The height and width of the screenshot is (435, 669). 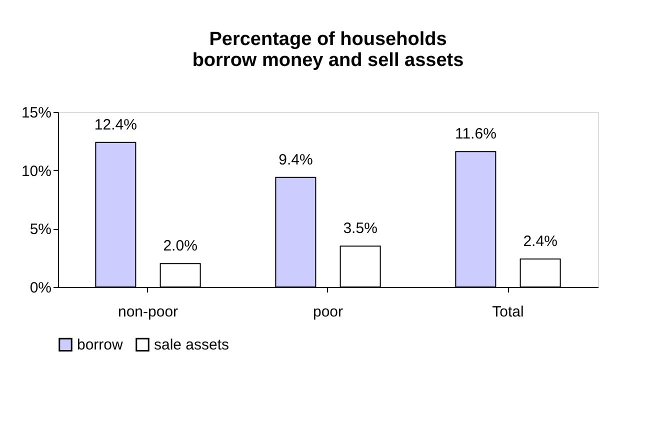 What do you see at coordinates (36, 171) in the screenshot?
I see `y-tick-label: 10%` at bounding box center [36, 171].